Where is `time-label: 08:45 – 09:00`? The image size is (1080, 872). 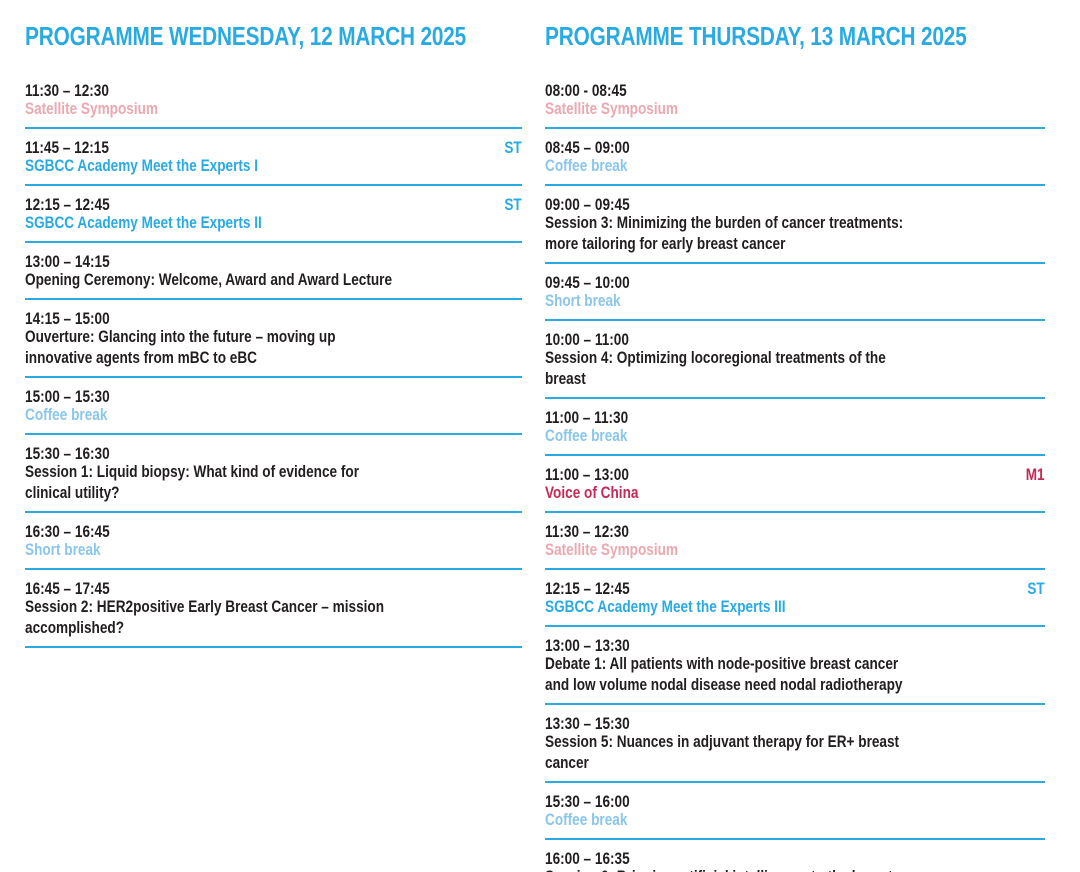
time-label: 08:45 – 09:00 is located at coordinates (598, 147).